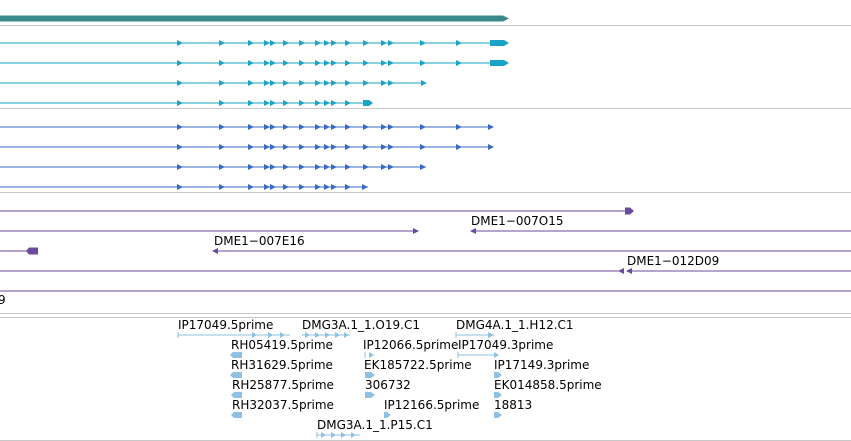 This screenshot has width=851, height=441. What do you see at coordinates (283, 405) in the screenshot?
I see `svg-text: RH32037.5prime` at bounding box center [283, 405].